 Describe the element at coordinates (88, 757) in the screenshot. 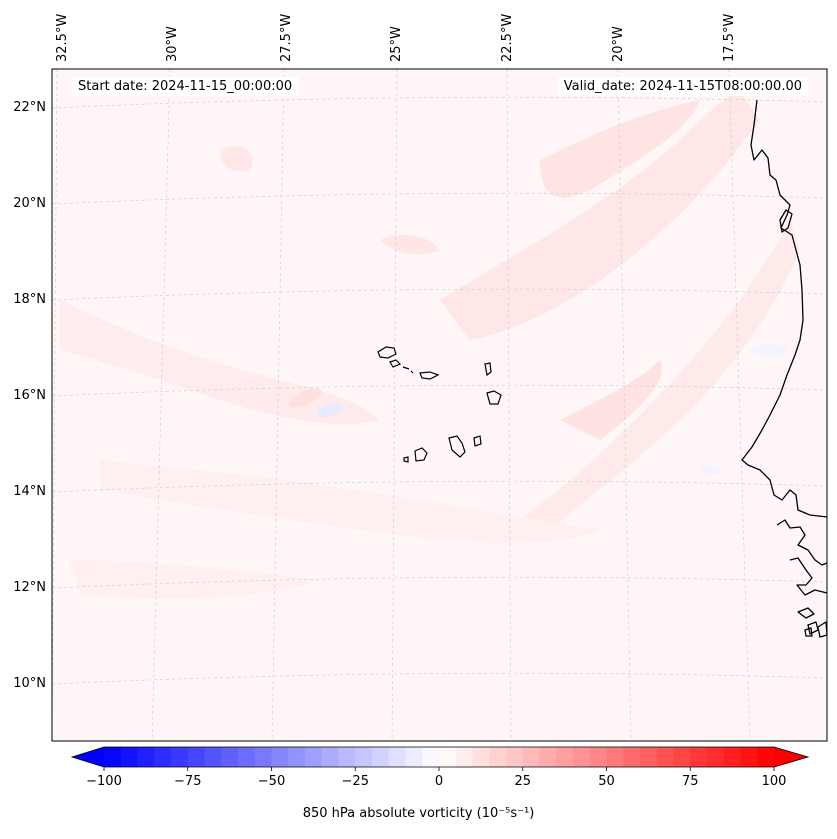

I see `colorbar-extend-low` at that location.